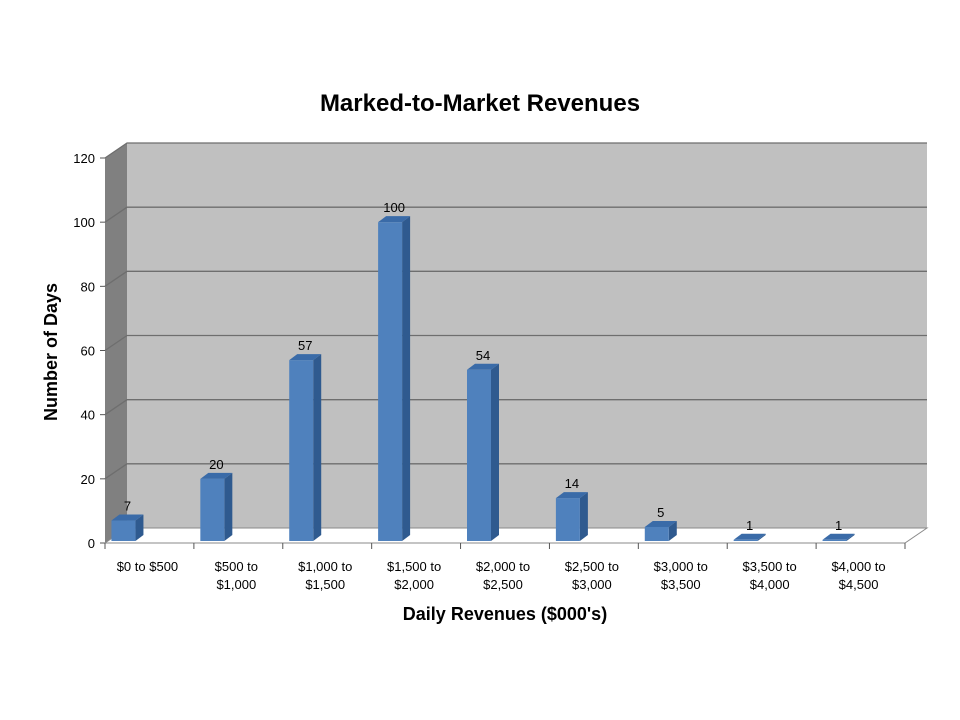  Describe the element at coordinates (660, 512) in the screenshot. I see `data-label: 5` at that location.